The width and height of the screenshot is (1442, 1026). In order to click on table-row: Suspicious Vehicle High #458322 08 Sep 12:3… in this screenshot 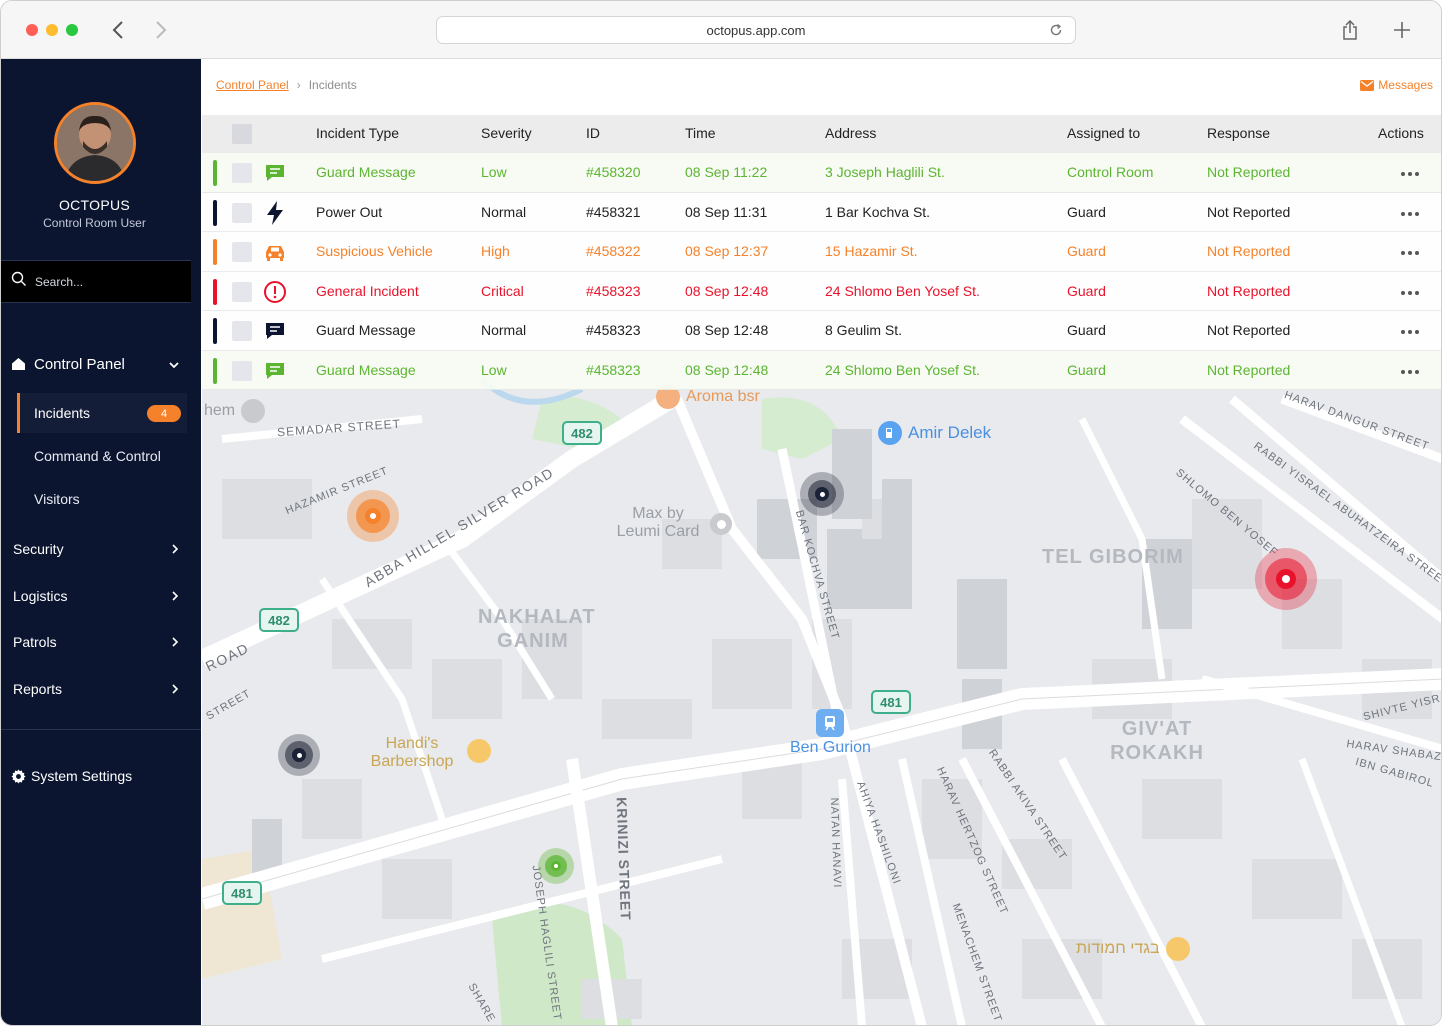, I will do `click(821, 252)`.